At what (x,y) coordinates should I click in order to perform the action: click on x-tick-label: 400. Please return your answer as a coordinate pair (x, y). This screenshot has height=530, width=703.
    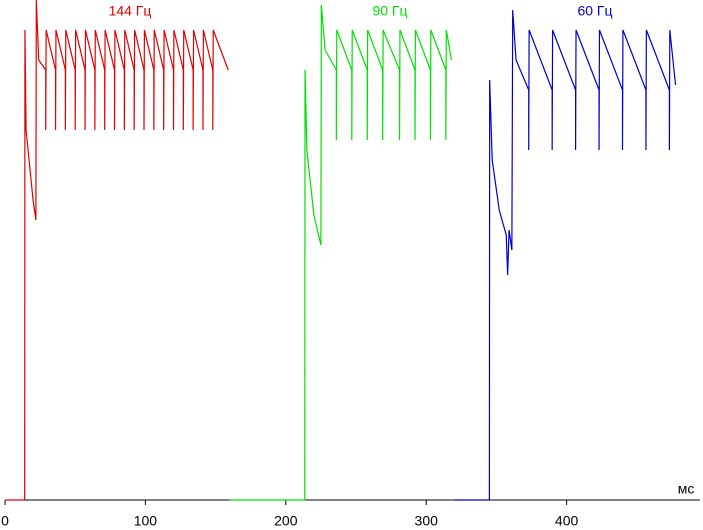
    Looking at the image, I should click on (567, 521).